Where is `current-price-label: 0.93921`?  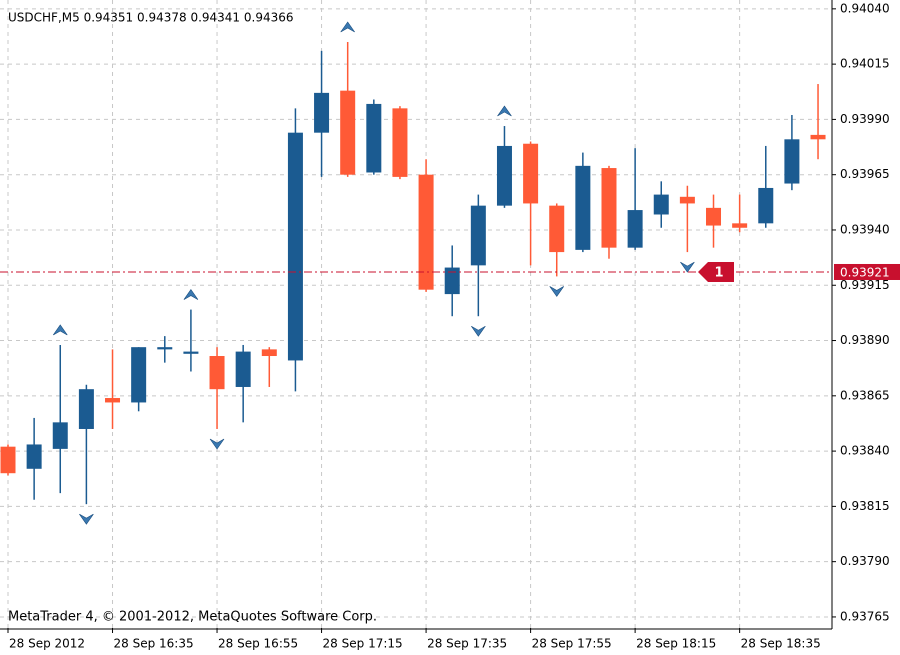
current-price-label: 0.93921 is located at coordinates (865, 272).